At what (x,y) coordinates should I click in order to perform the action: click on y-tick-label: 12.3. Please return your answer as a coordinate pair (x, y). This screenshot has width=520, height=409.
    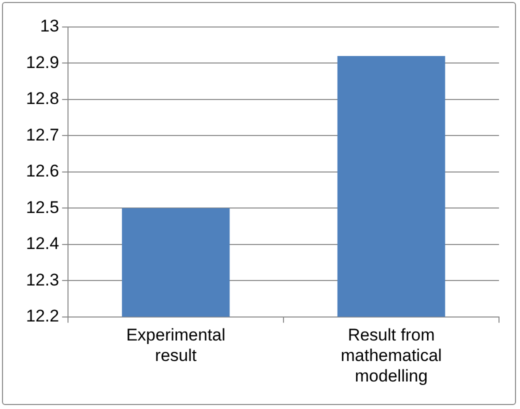
    Looking at the image, I should click on (43, 280).